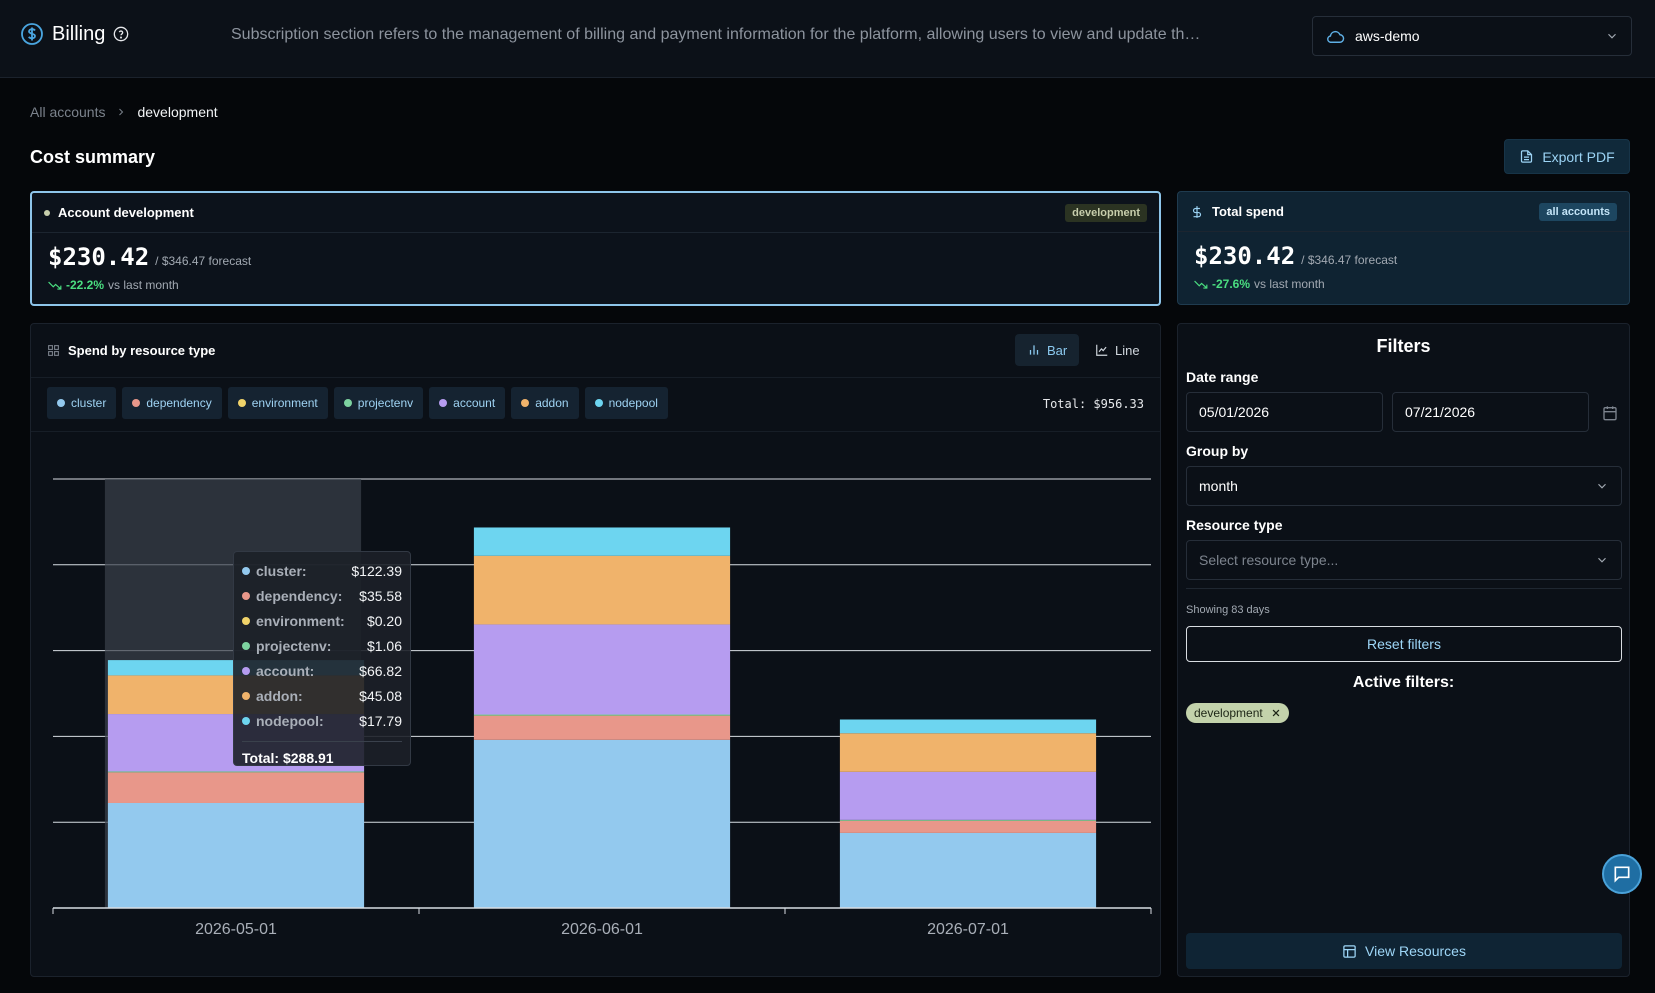 This screenshot has width=1655, height=993. I want to click on tooltip-row: addon: $45.08, so click(322, 695).